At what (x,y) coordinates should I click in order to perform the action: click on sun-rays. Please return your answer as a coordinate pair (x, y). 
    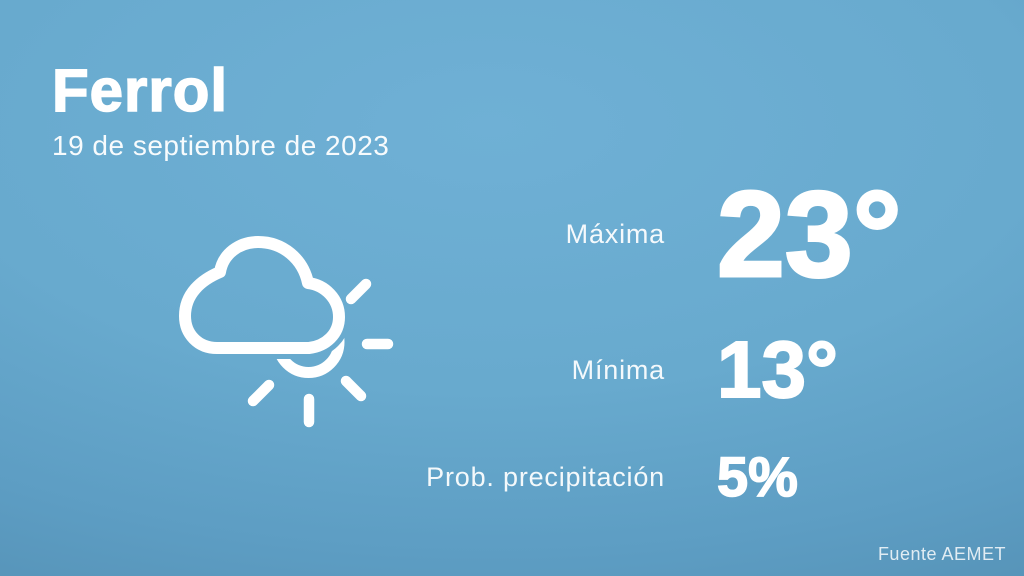
    Looking at the image, I should click on (320, 353).